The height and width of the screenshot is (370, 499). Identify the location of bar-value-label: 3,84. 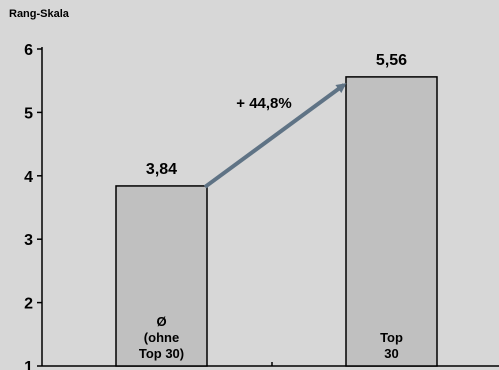
(161, 169).